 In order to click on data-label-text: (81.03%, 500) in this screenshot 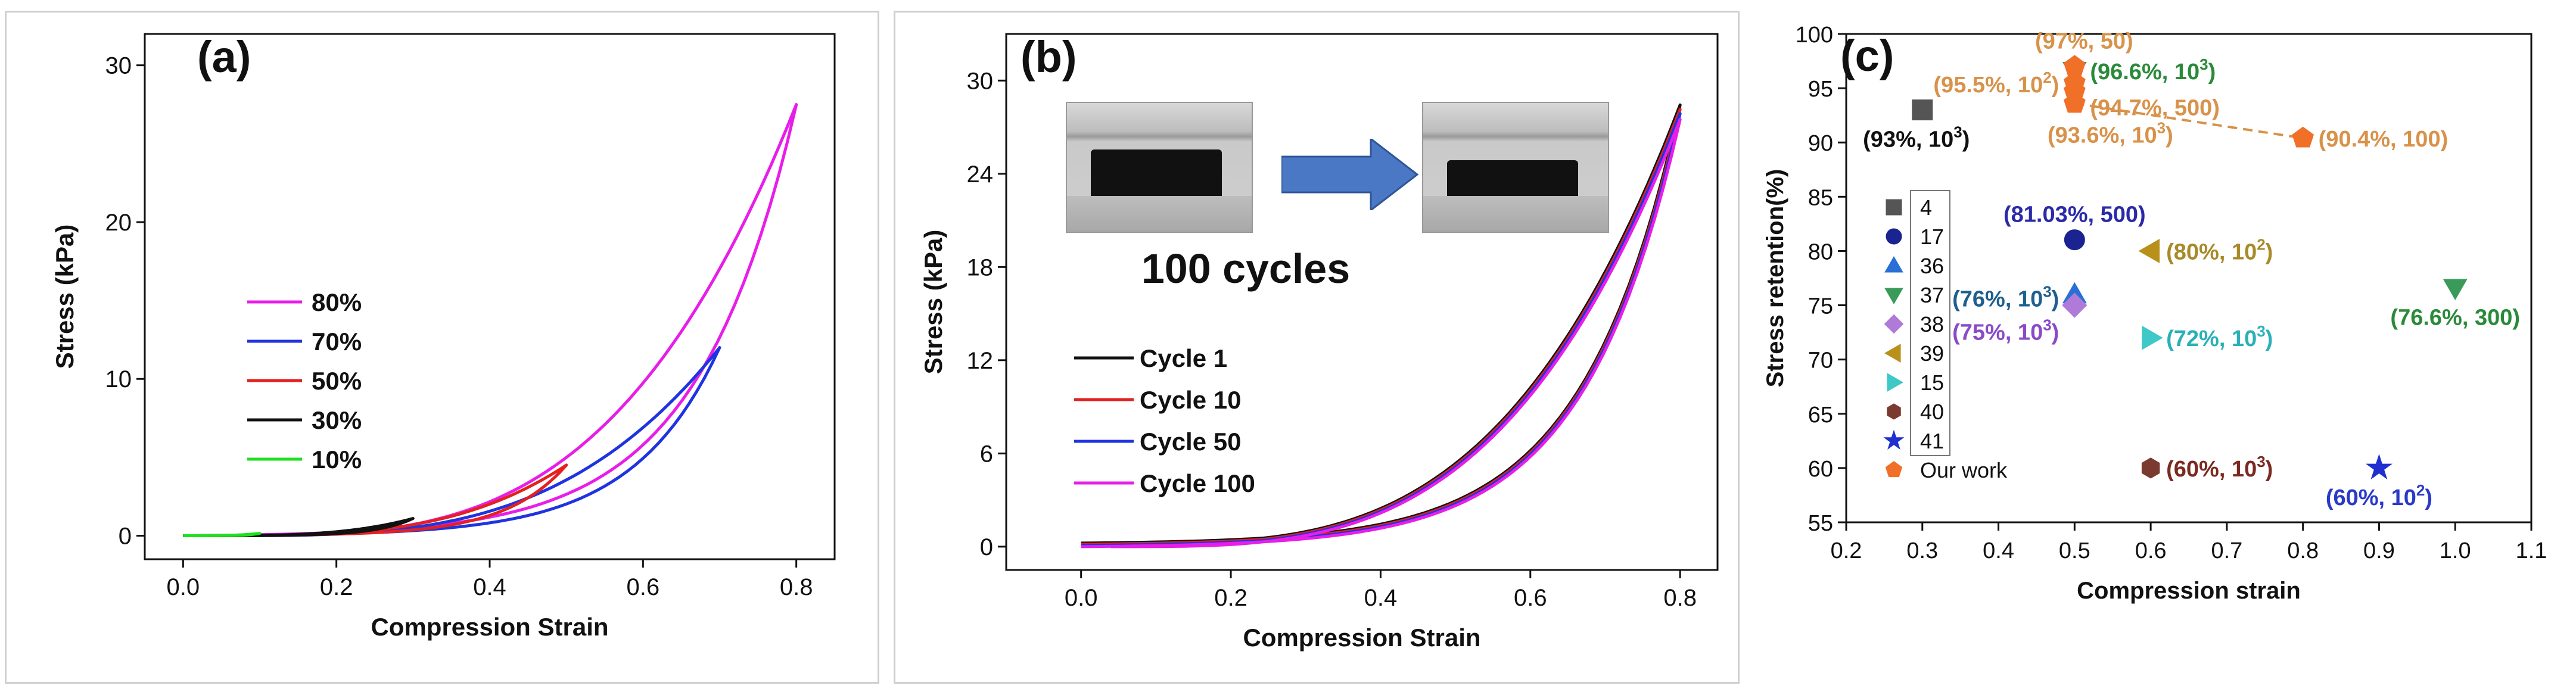, I will do `click(2074, 215)`.